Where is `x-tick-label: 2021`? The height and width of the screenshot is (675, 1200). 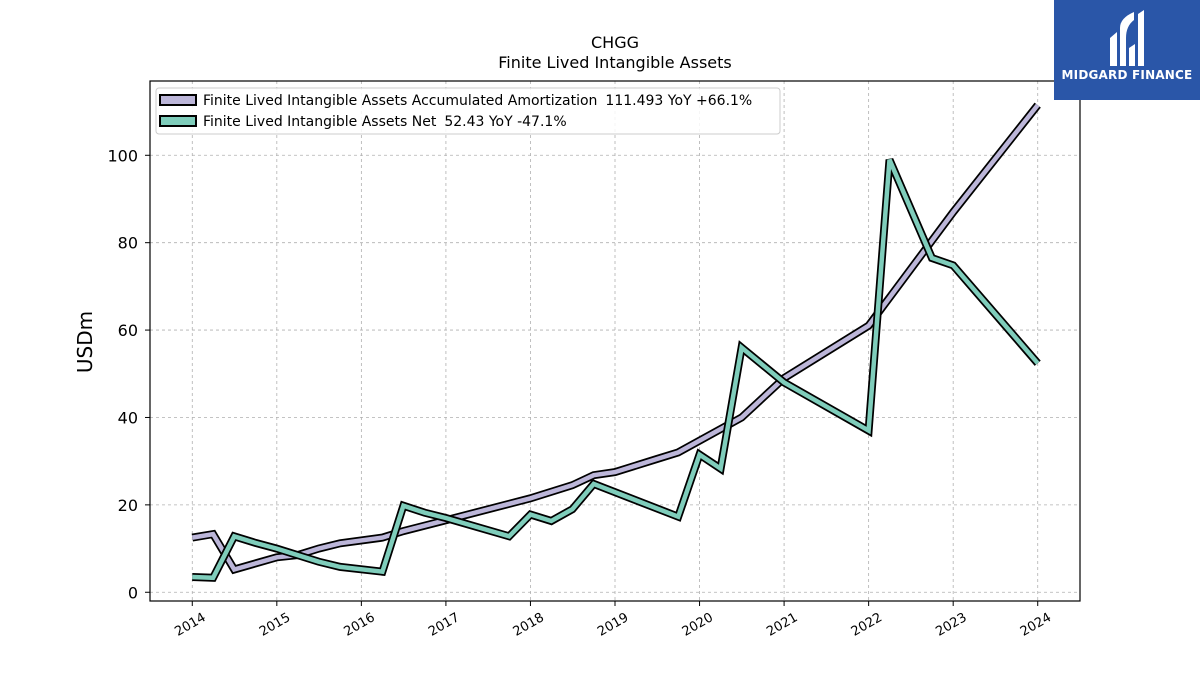 x-tick-label: 2021 is located at coordinates (782, 625).